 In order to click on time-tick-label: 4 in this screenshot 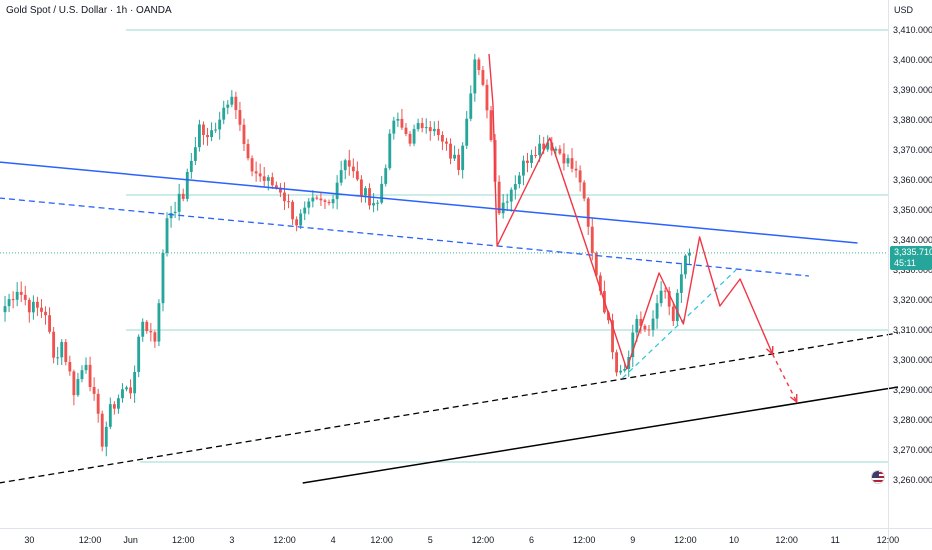, I will do `click(333, 540)`.